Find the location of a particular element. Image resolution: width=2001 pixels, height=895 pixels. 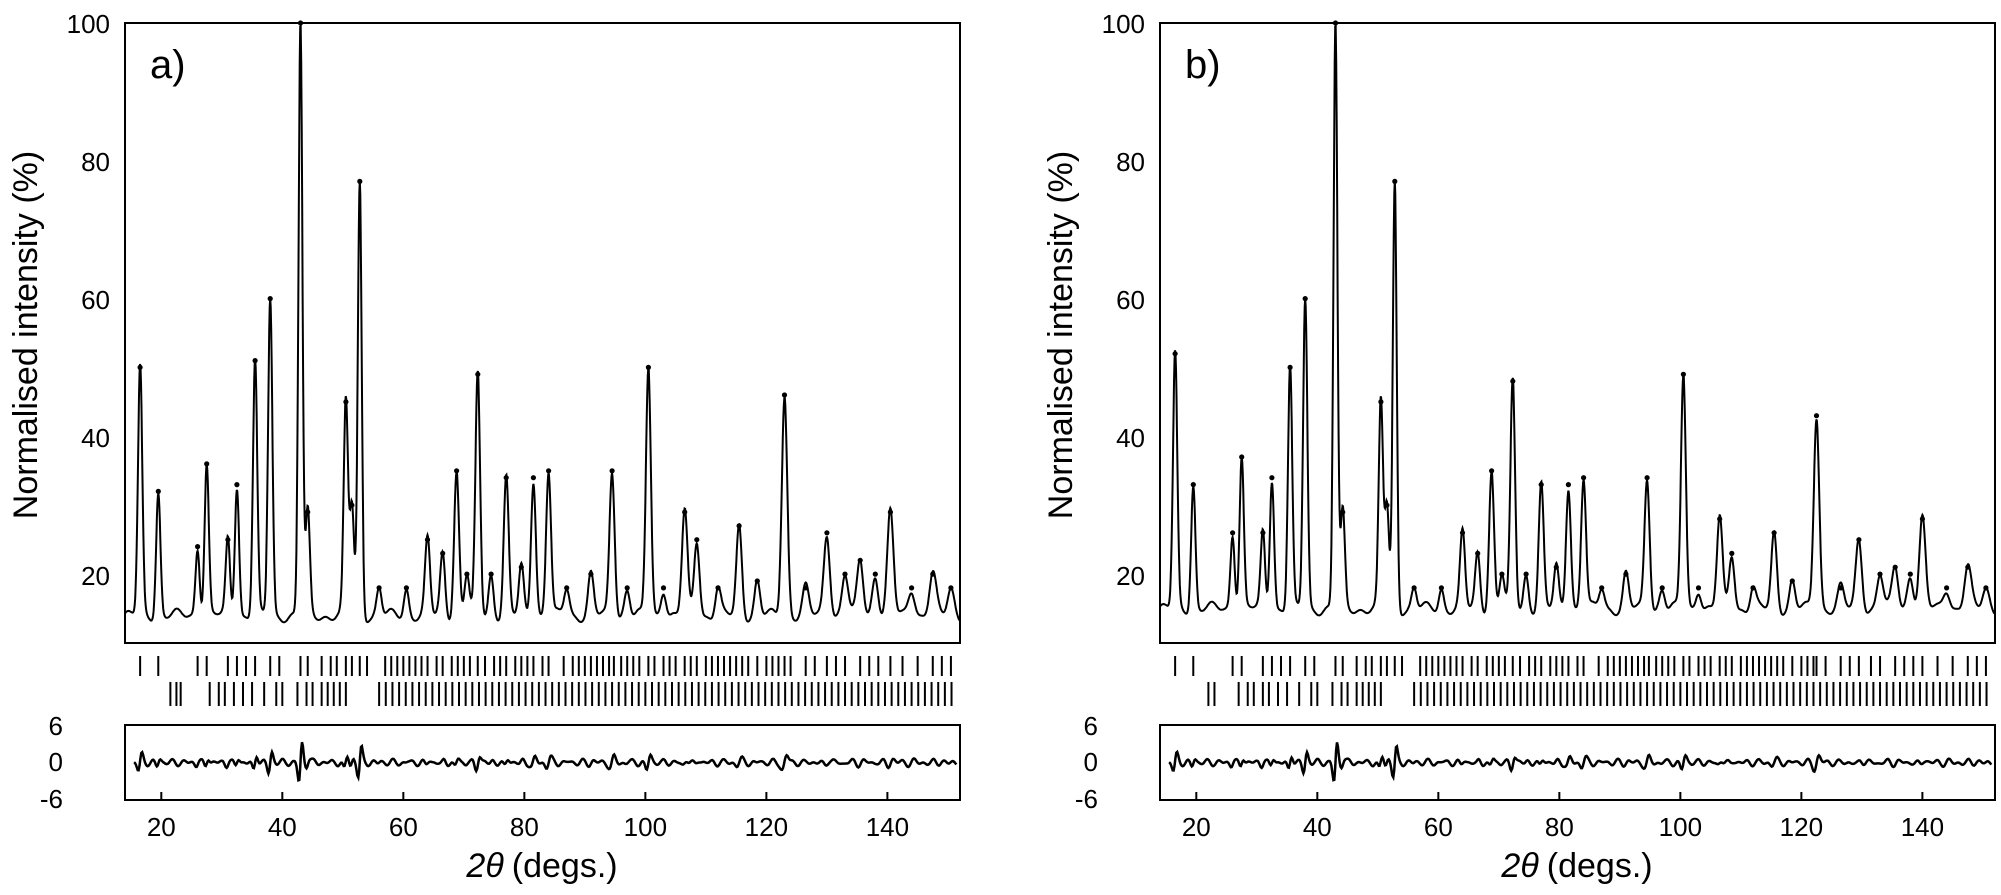

panel-b-x-ticks: 20 40 60 80 100 120 140 is located at coordinates (1563, 817).